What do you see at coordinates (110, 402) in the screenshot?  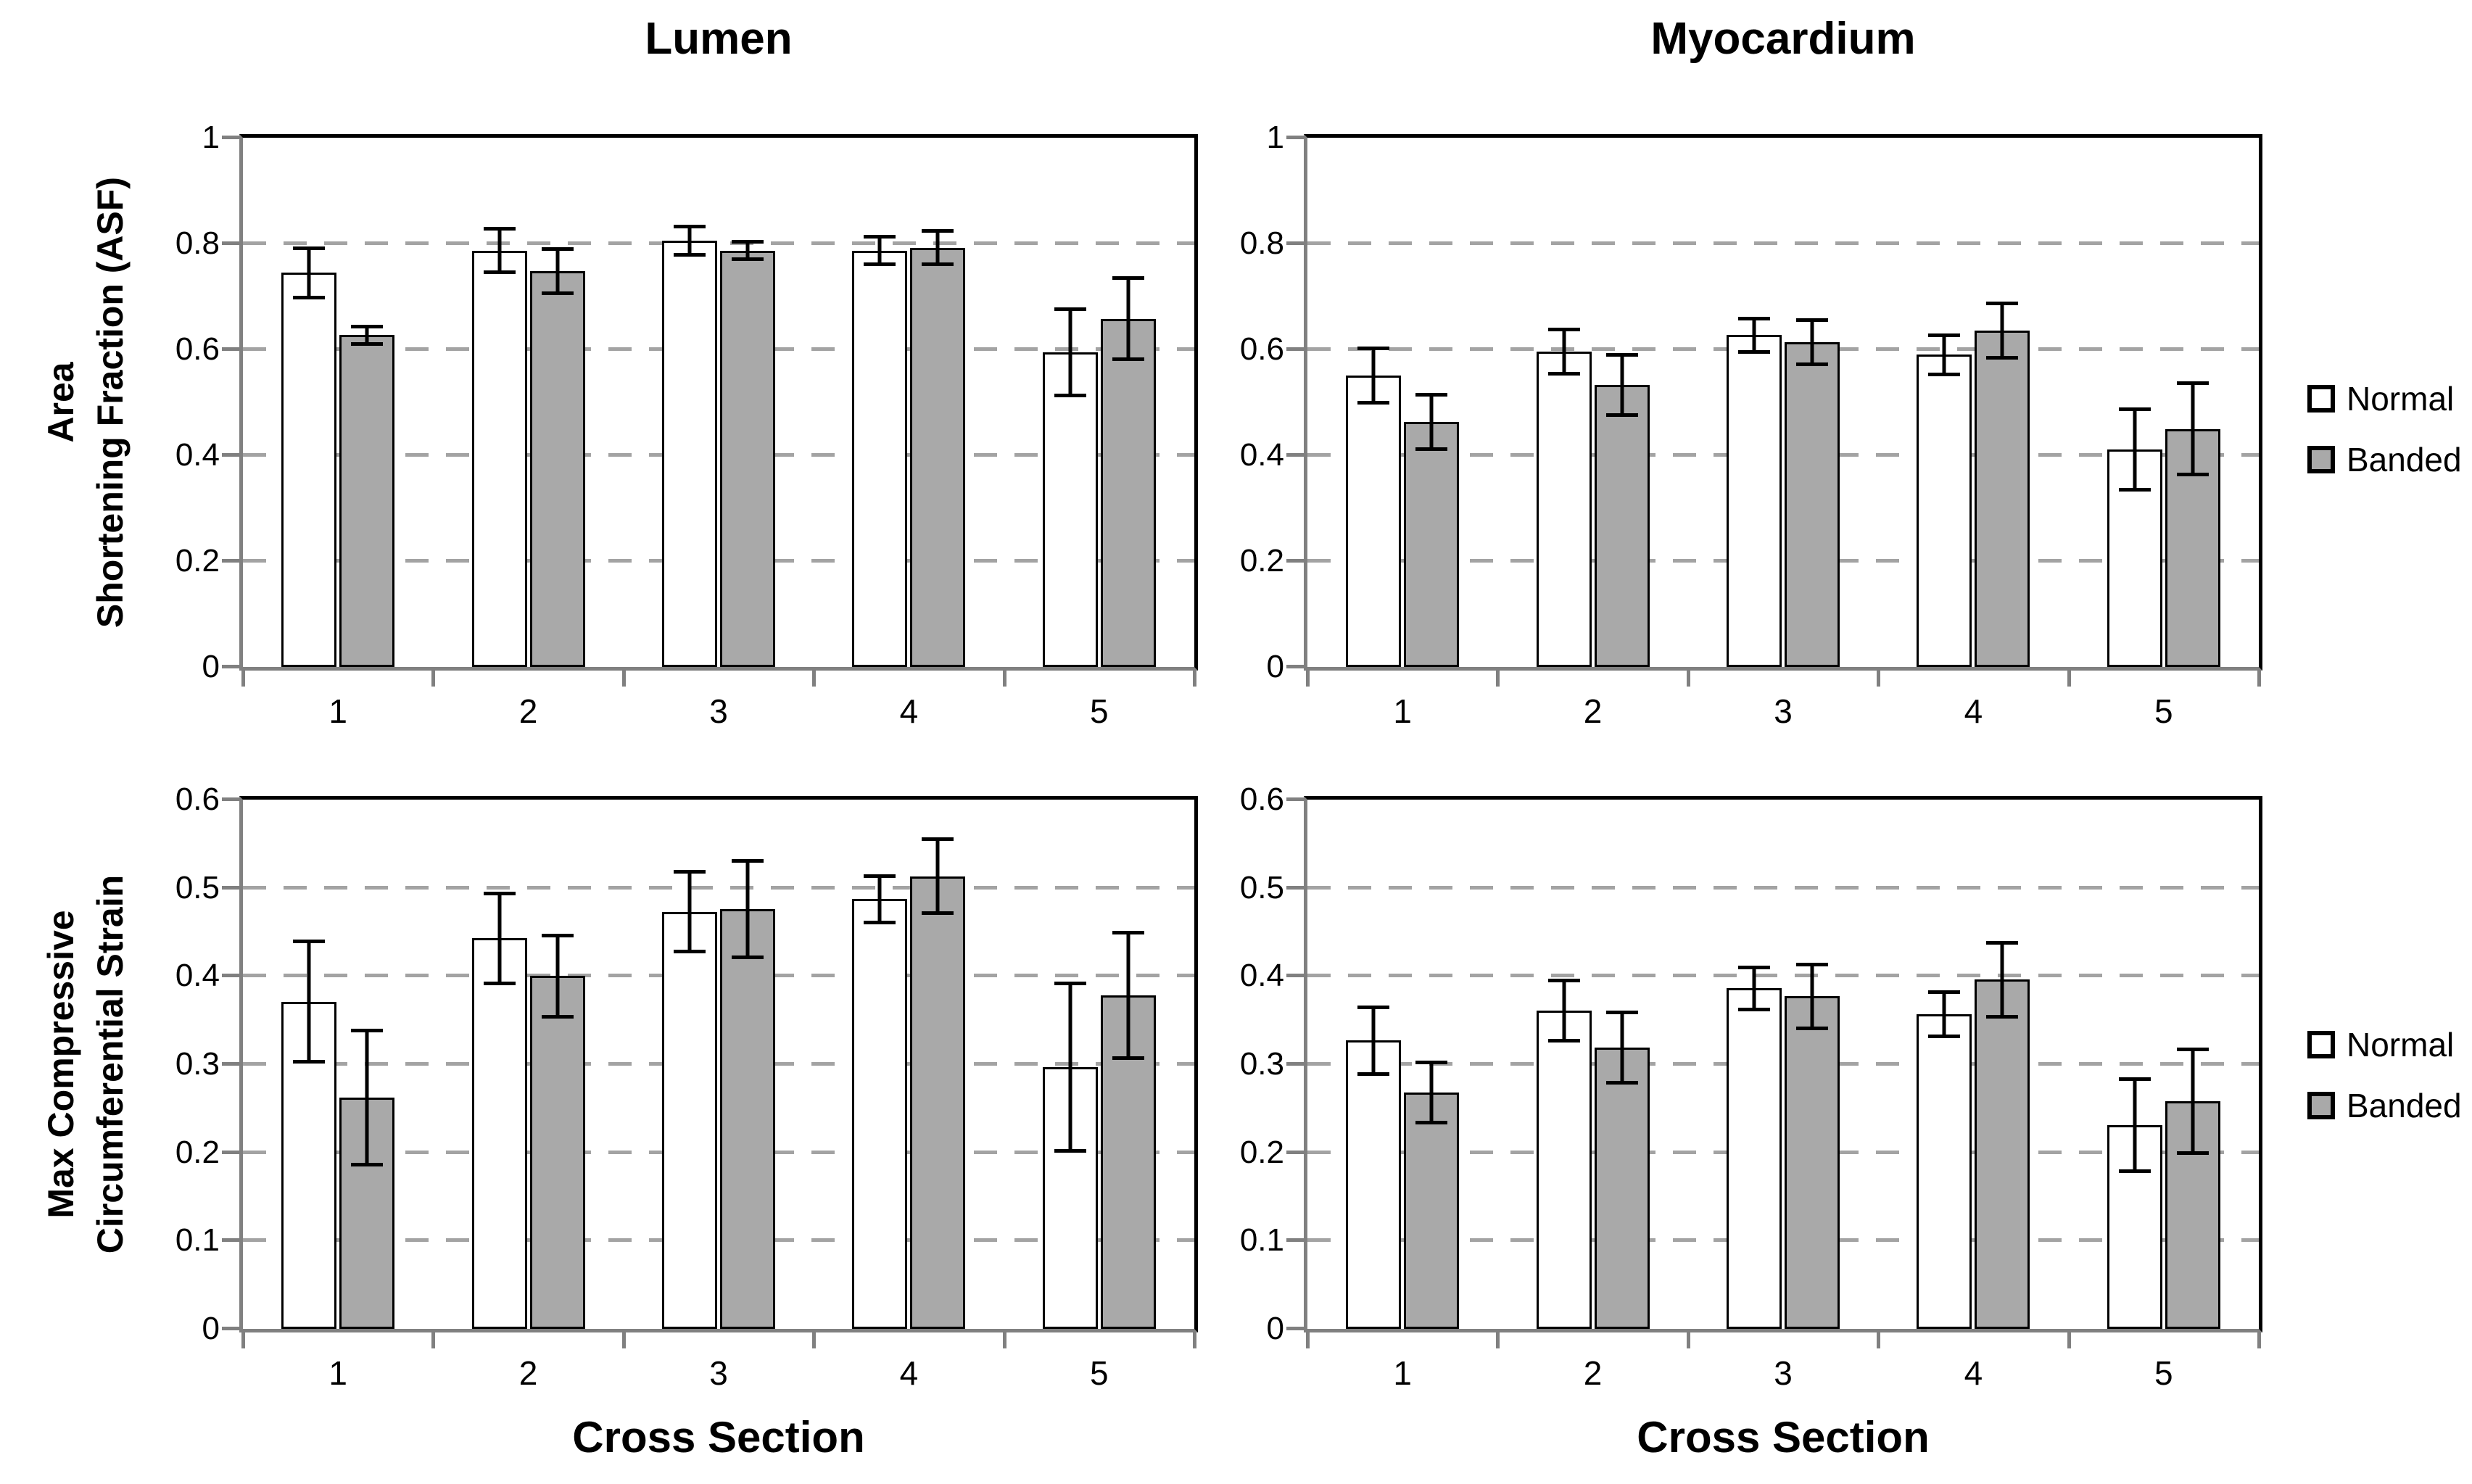 I see `y-axis-title-asf-line2: Shortening Fraction (ASF)` at bounding box center [110, 402].